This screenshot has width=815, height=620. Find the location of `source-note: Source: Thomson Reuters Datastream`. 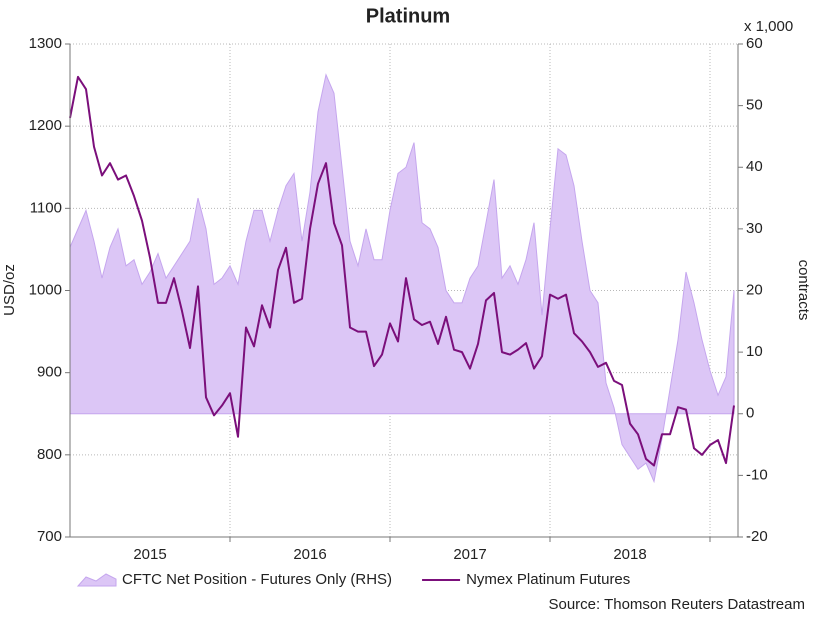

source-note: Source: Thomson Reuters Datastream is located at coordinates (676, 604).